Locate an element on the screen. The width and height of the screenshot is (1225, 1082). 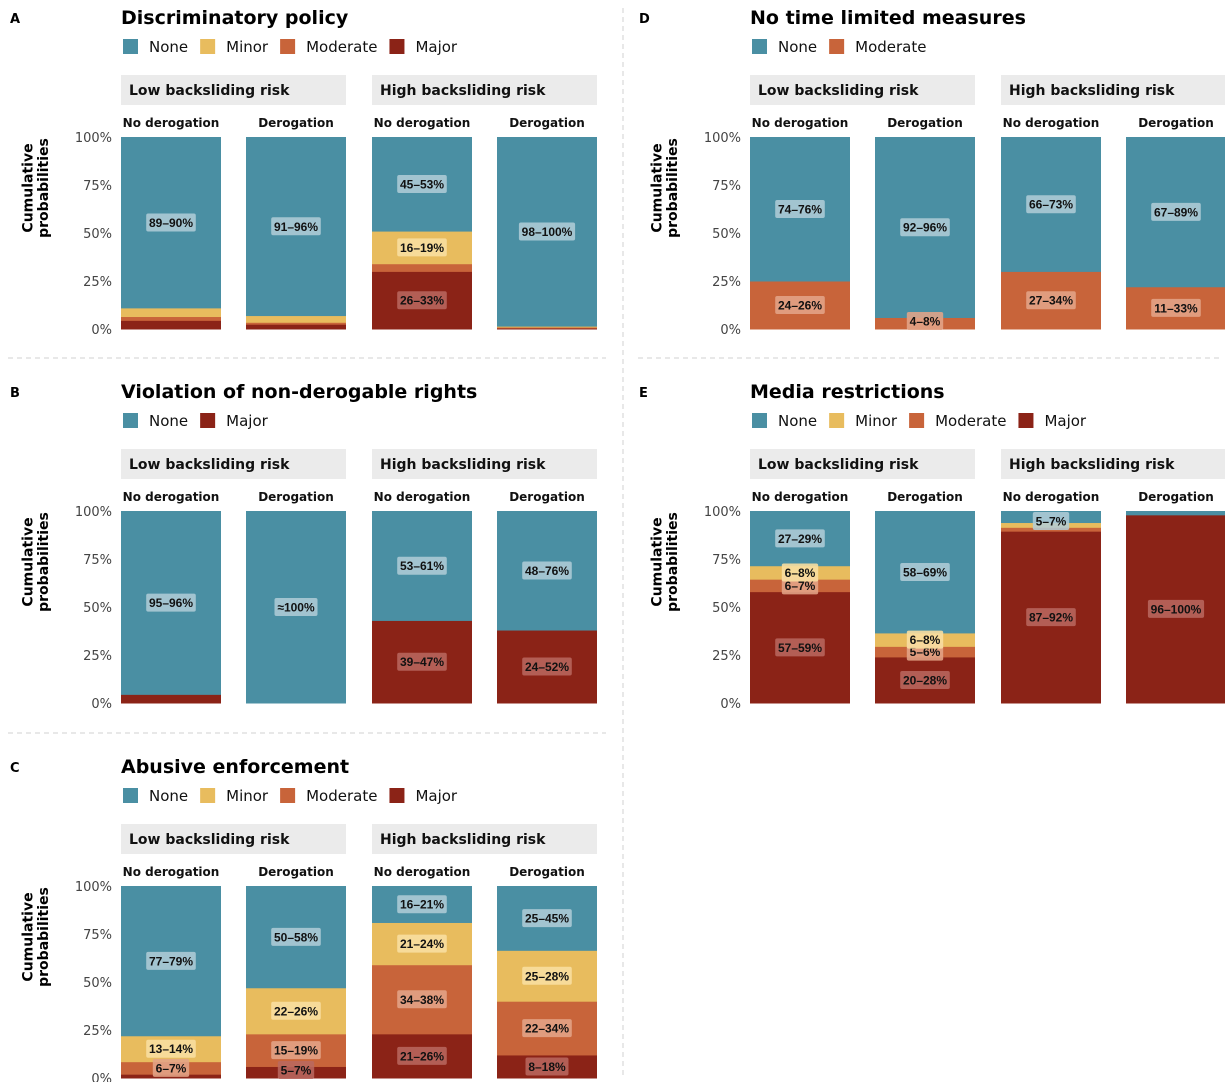
stacked-bar: 20–28%5–6%6–8%58–69% is located at coordinates (925, 607).